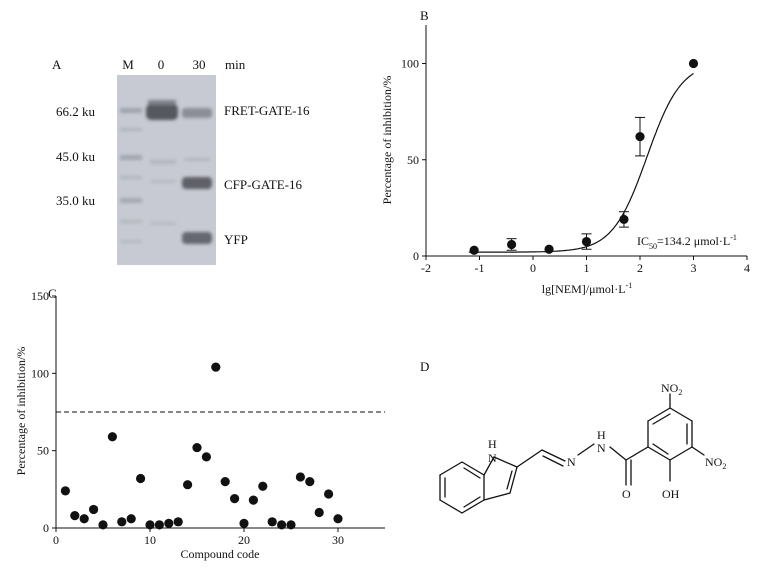  I want to click on marker-66-2: 66.2 ku, so click(76, 111).